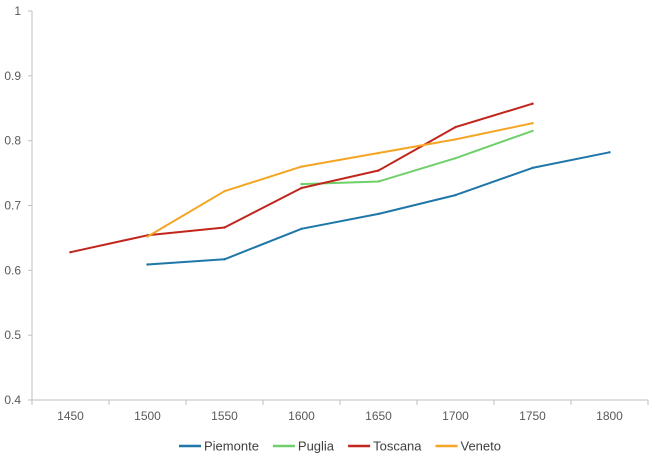 This screenshot has width=660, height=463. Describe the element at coordinates (316, 446) in the screenshot. I see `legend-label: Puglia` at that location.